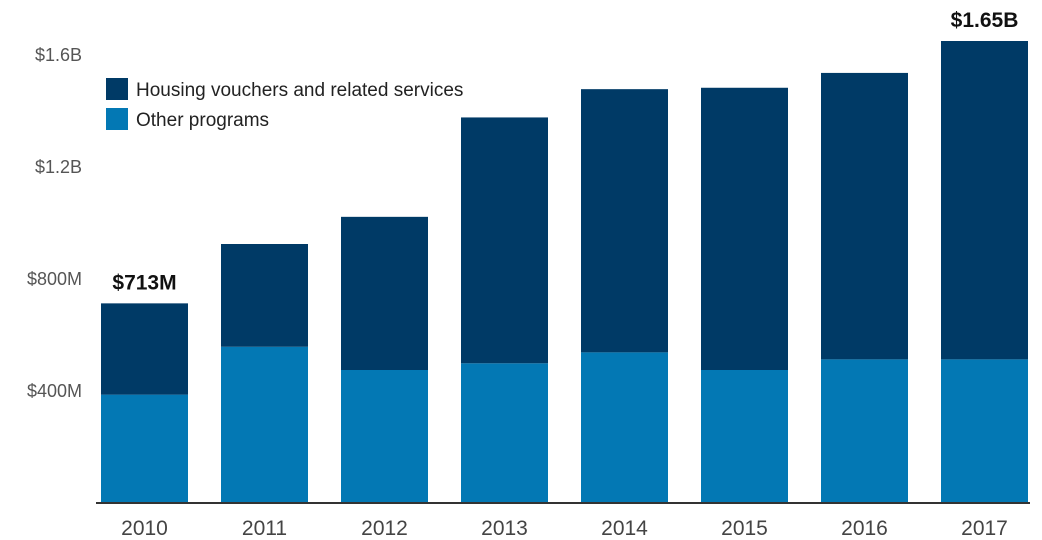 The width and height of the screenshot is (1042, 540). I want to click on x-tick-label: 2013, so click(504, 528).